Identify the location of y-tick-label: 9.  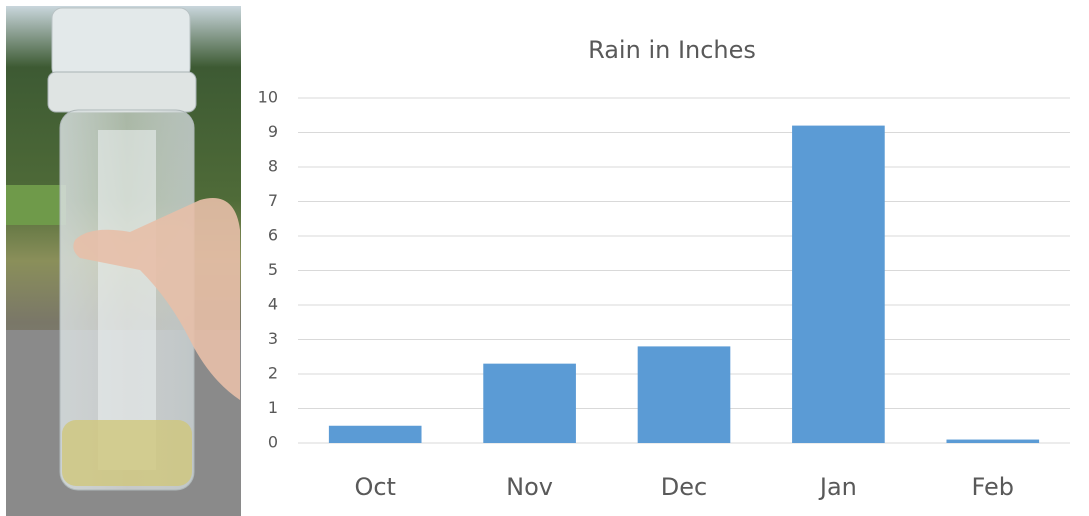
(273, 131).